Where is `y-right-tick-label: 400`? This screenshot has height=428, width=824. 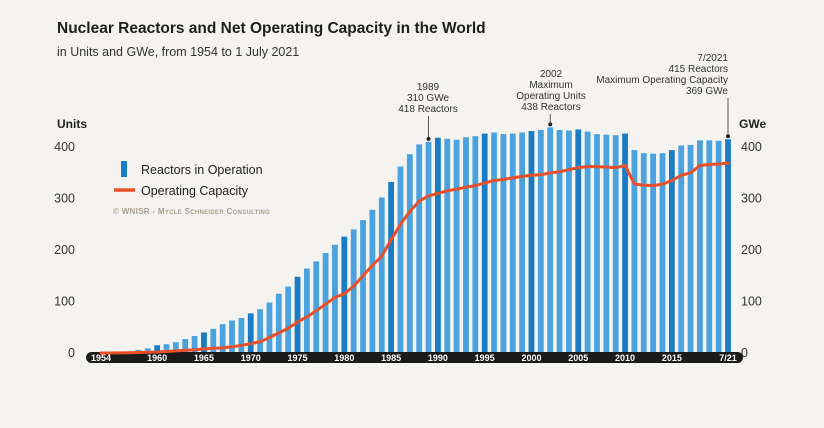
y-right-tick-label: 400 is located at coordinates (751, 147).